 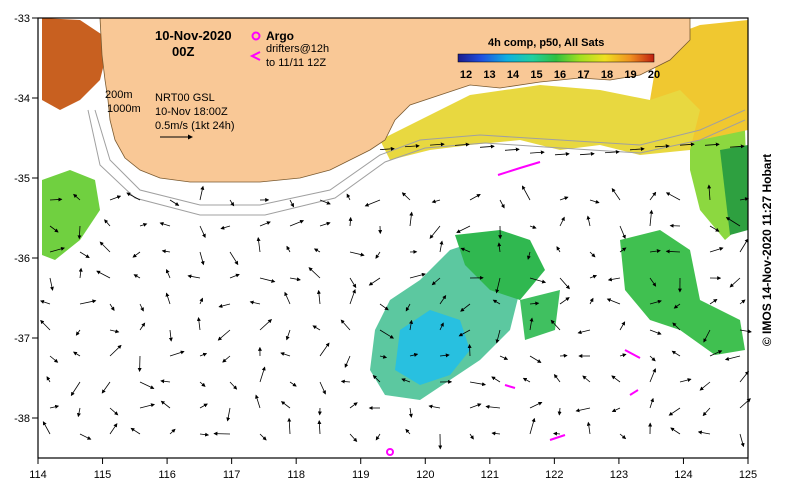 What do you see at coordinates (556, 58) in the screenshot?
I see `colorbar` at bounding box center [556, 58].